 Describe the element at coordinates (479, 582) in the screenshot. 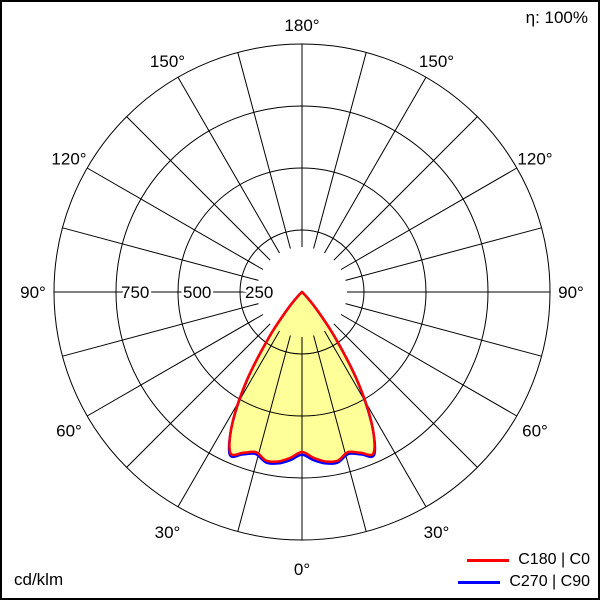

I see `legend-line-blue-icon` at that location.